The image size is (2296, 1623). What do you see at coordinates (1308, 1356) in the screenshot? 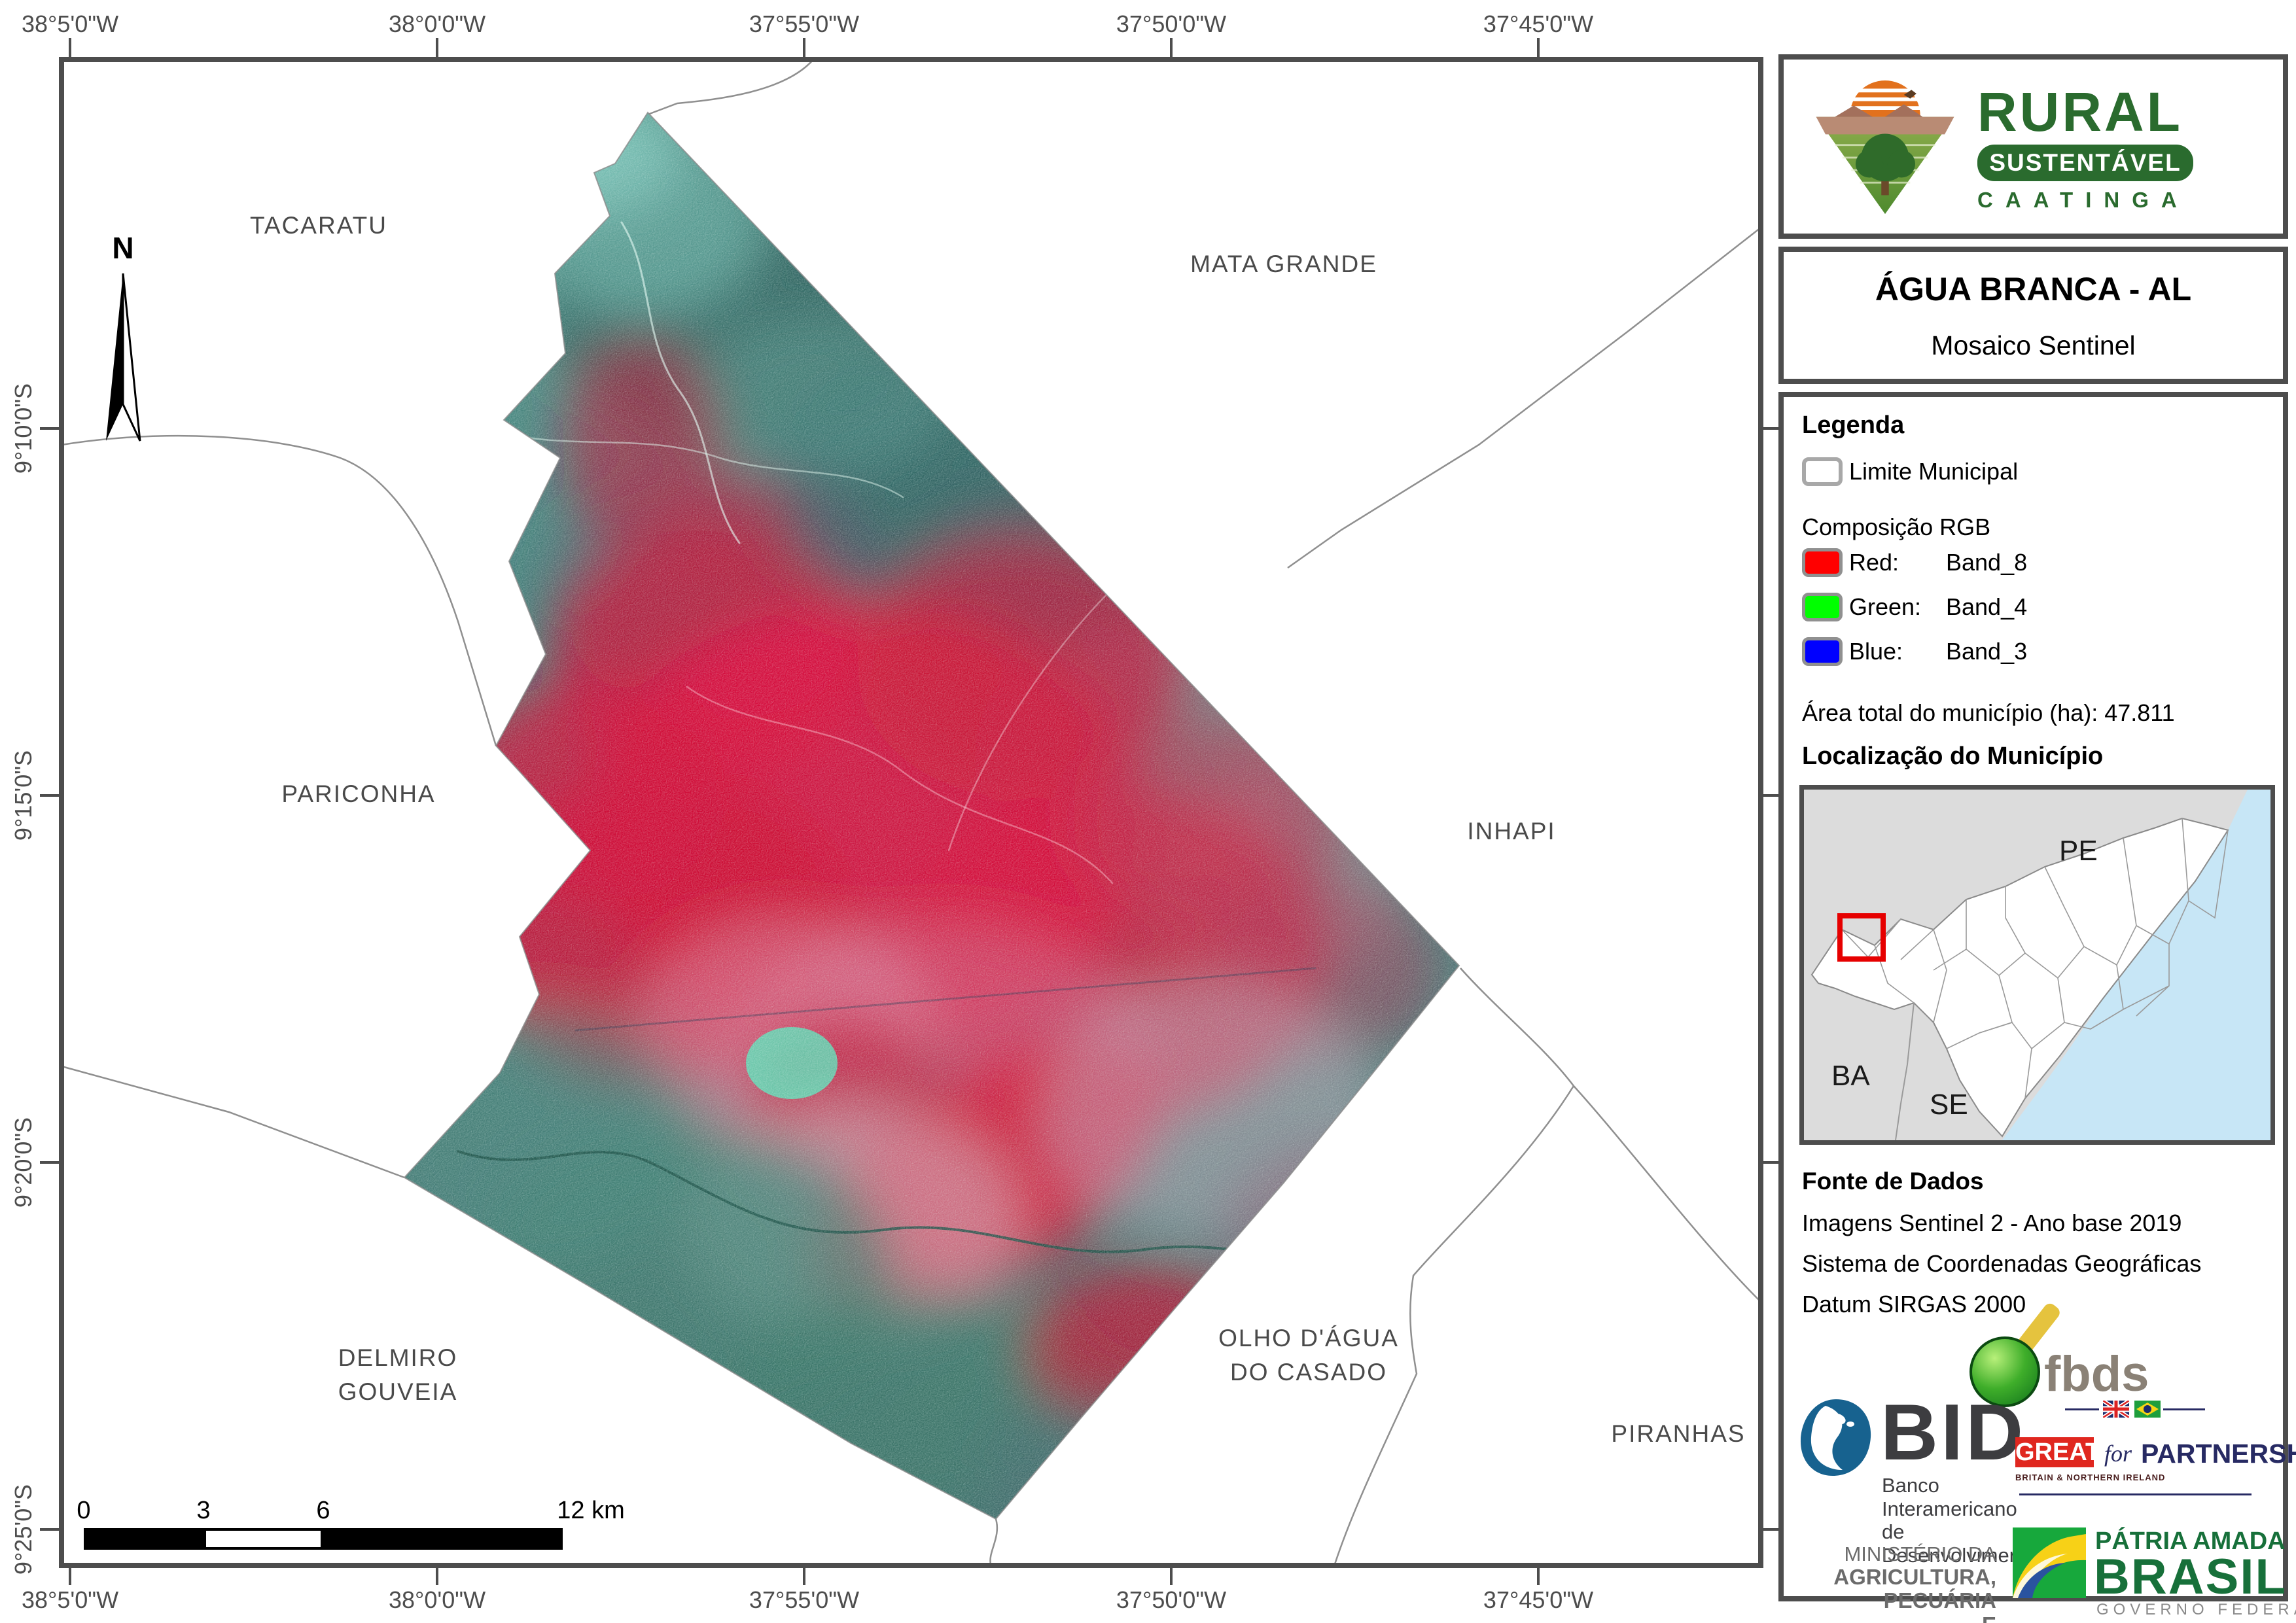
I see `map-place-label: OLHO D'ÁGUA DO CASADO` at bounding box center [1308, 1356].